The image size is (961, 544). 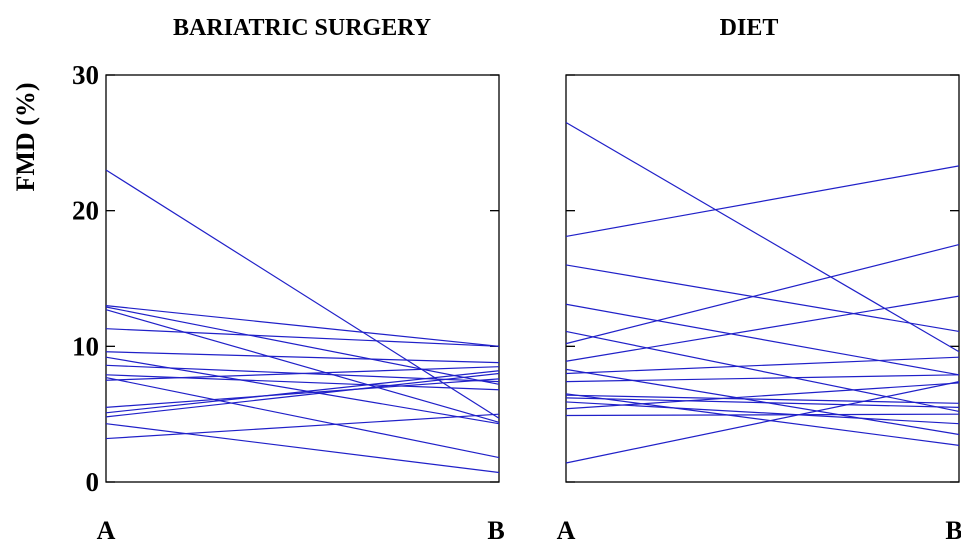 What do you see at coordinates (302, 28) in the screenshot?
I see `panel-title-bariatric-surgery: BARIATRIC SURGERY` at bounding box center [302, 28].